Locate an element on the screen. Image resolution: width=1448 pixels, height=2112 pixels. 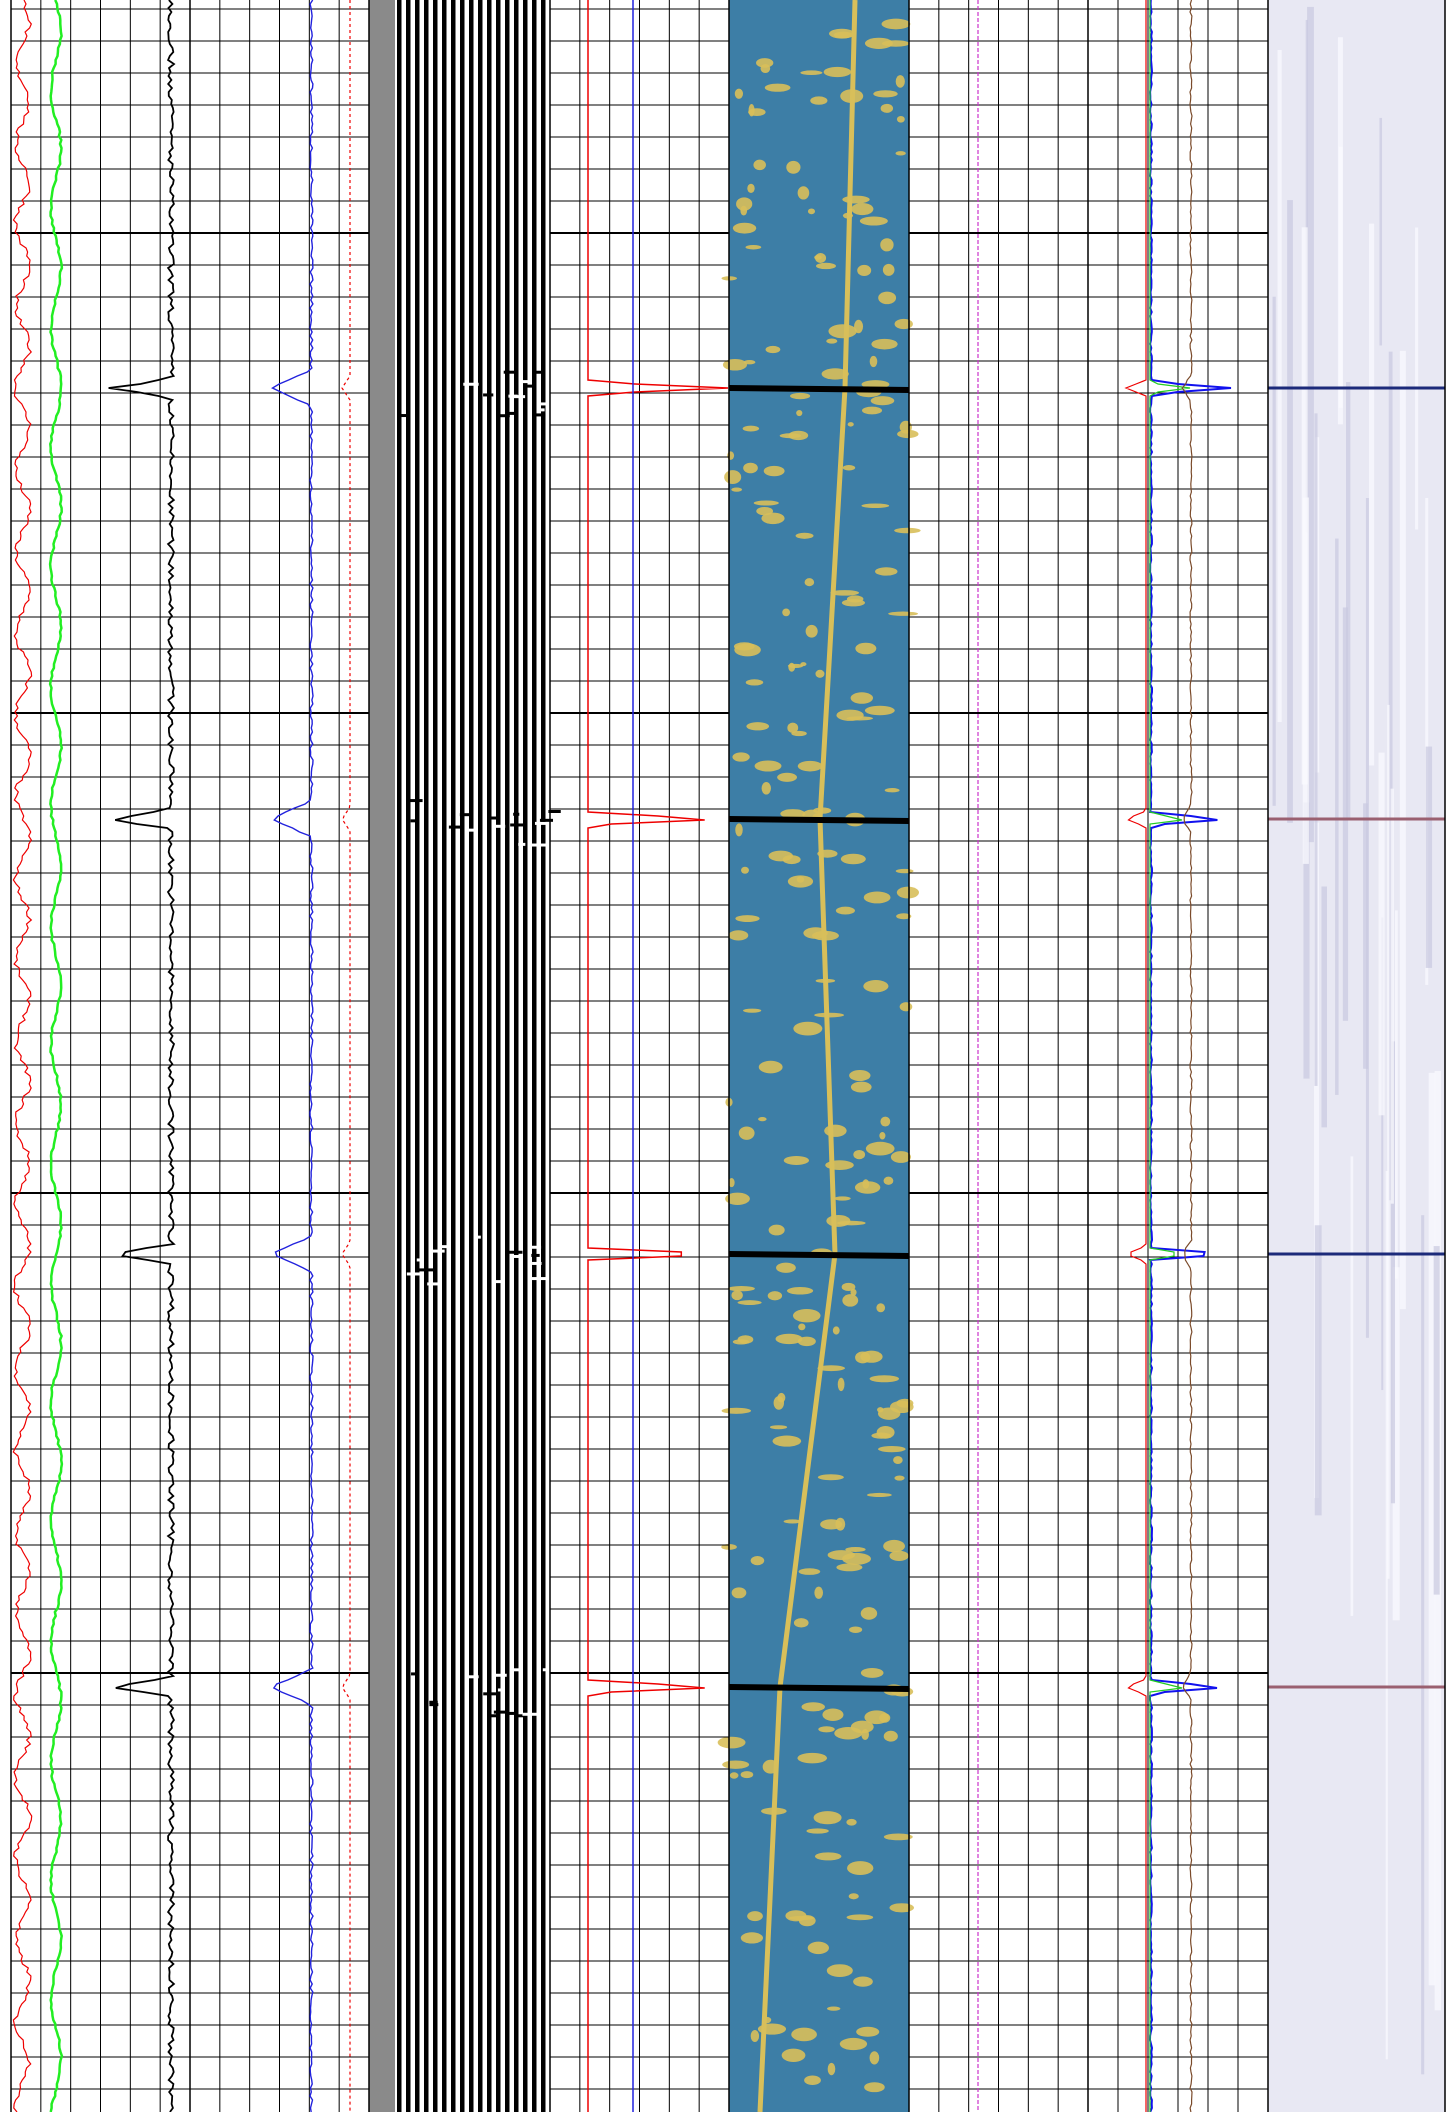
curve-blue is located at coordinates (292, 1056).